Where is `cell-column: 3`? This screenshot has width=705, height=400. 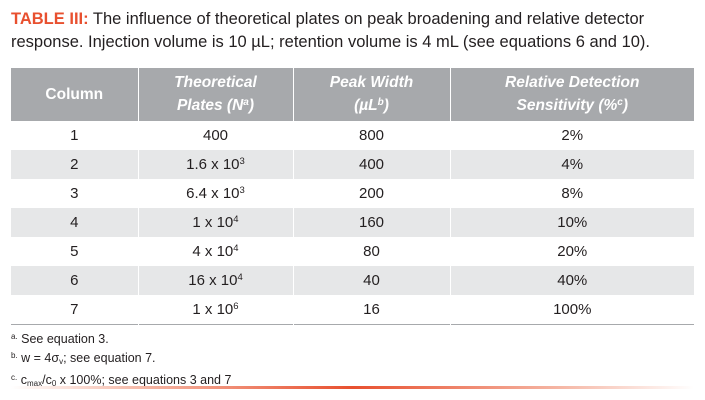 cell-column: 3 is located at coordinates (74, 193).